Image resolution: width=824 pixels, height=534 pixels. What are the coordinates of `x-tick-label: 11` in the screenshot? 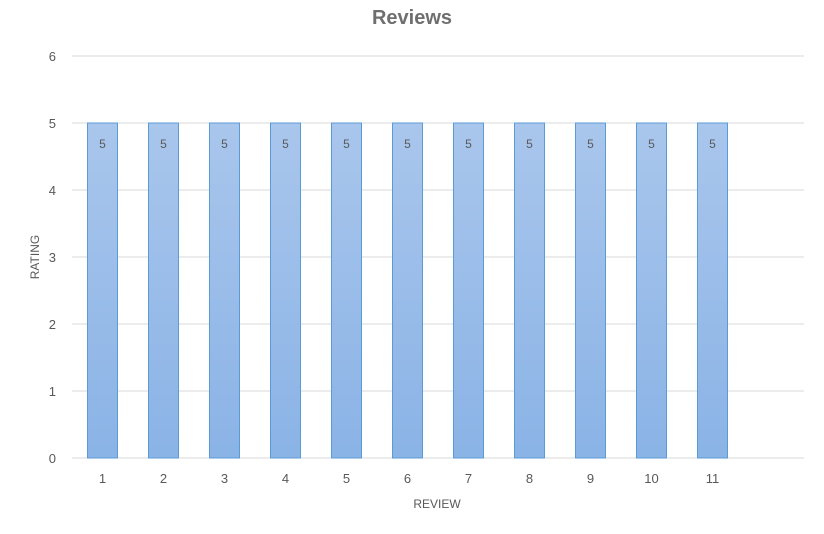 It's located at (713, 478).